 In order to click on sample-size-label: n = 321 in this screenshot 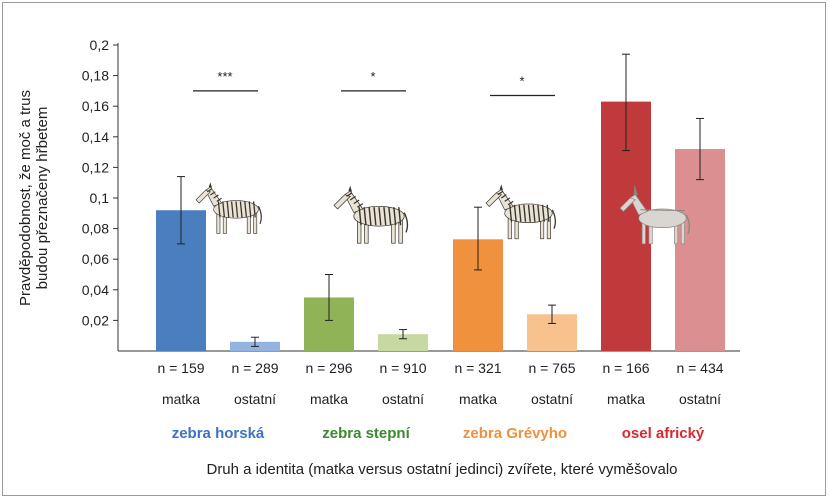, I will do `click(477, 368)`.